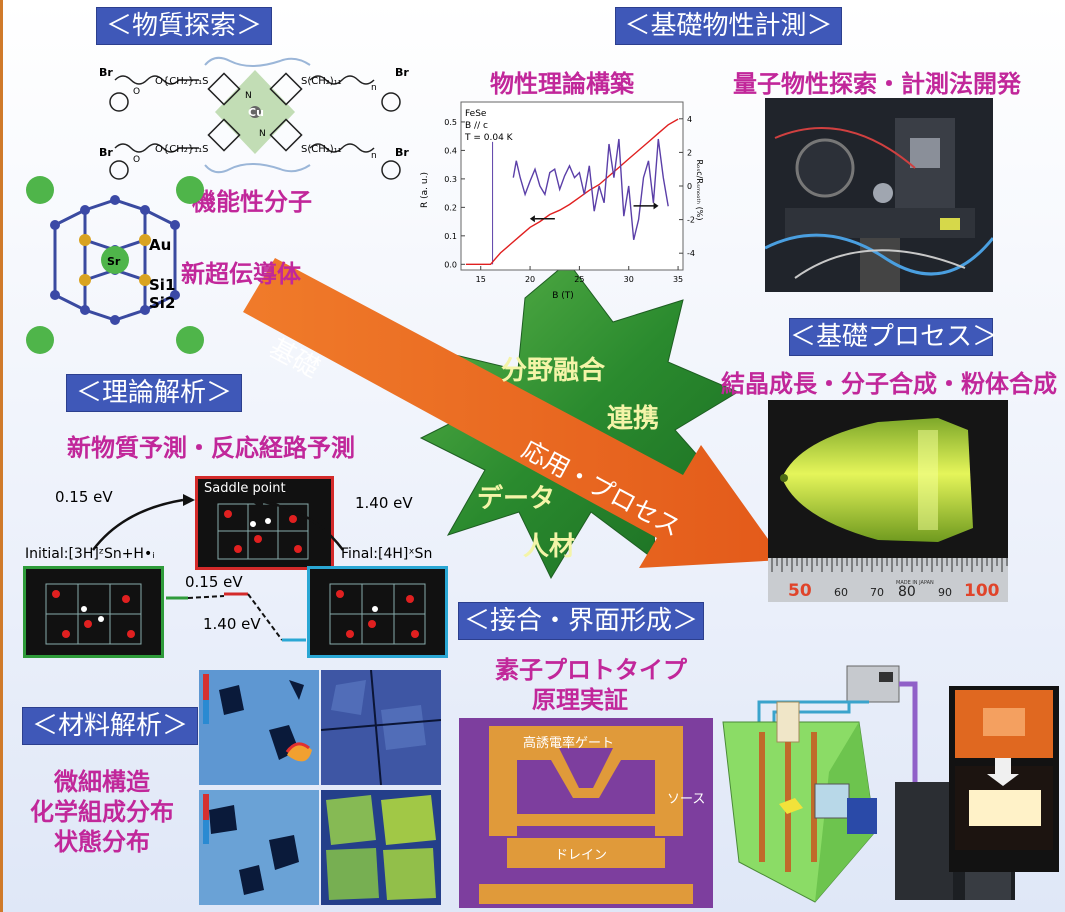  What do you see at coordinates (689, 119) in the screenshot?
I see `chart-y2tick-label: 4` at bounding box center [689, 119].